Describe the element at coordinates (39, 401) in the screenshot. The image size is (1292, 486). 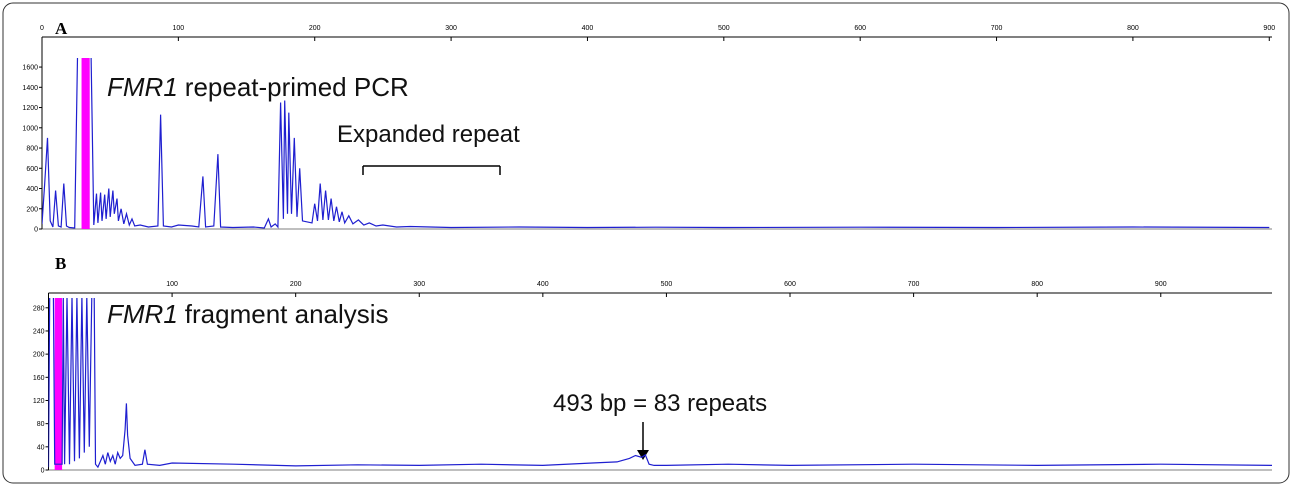
I see `y-tick-label: 120` at that location.